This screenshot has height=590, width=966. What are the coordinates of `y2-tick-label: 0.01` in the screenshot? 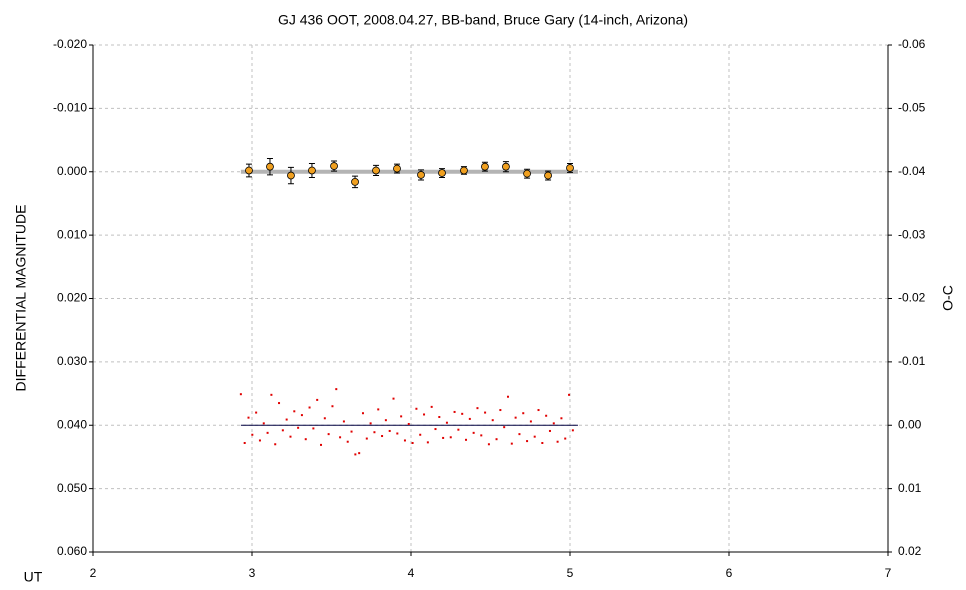 It's located at (910, 488).